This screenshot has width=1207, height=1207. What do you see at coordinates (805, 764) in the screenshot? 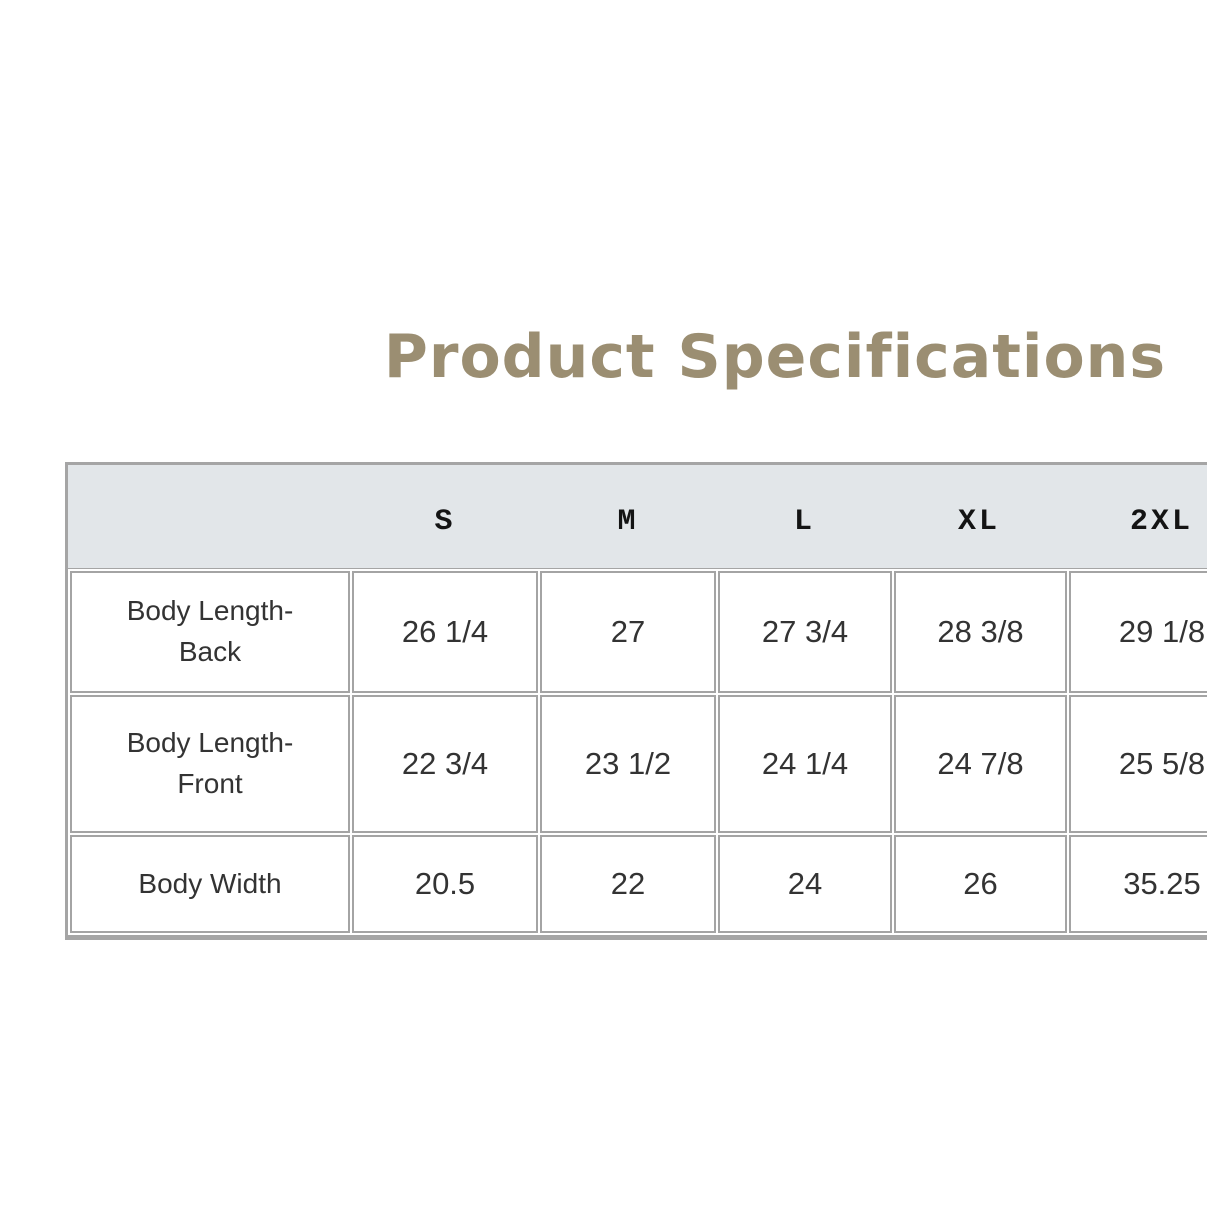
I see `table-cell: 24 1/4` at bounding box center [805, 764].